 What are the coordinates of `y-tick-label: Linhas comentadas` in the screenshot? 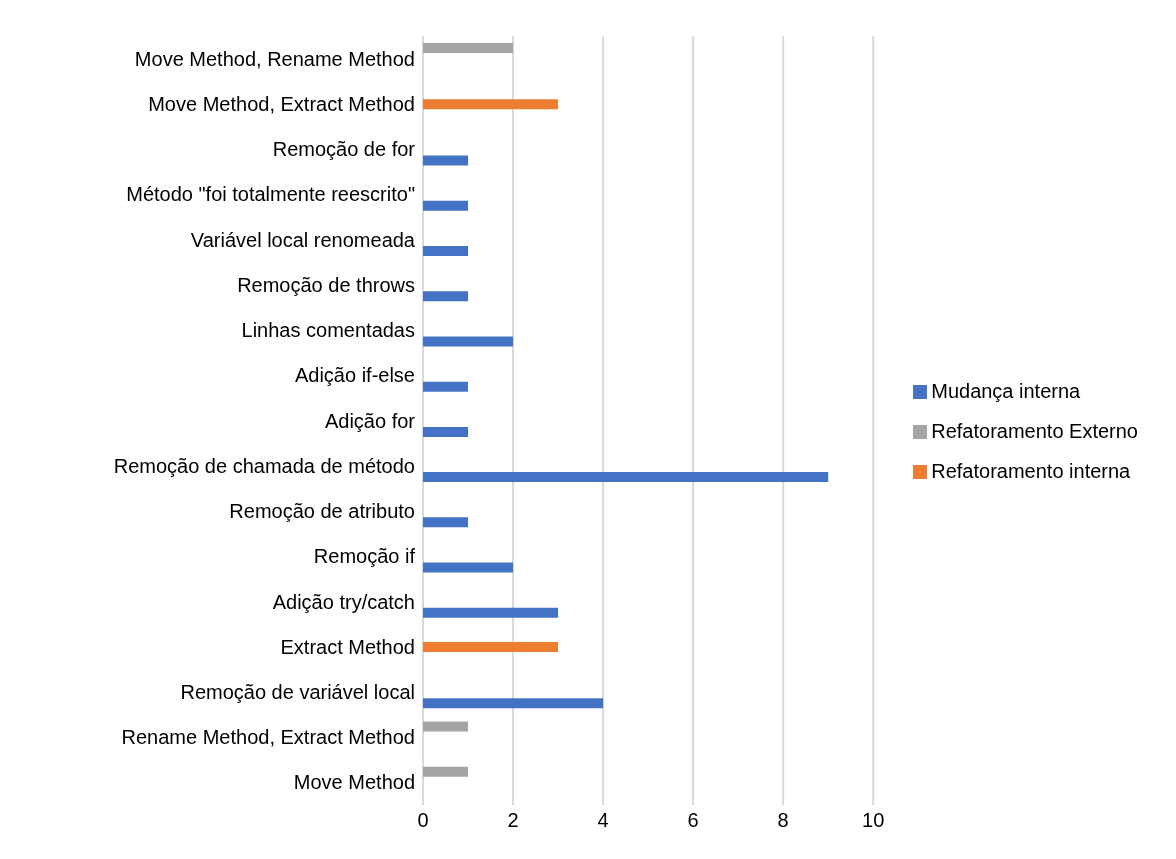 It's located at (328, 330).